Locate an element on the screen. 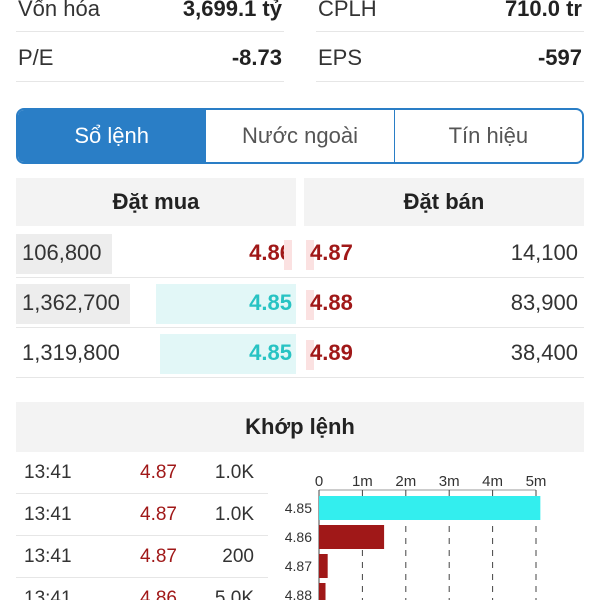  tab-tin-hieu: Tín hiệu is located at coordinates (488, 135).